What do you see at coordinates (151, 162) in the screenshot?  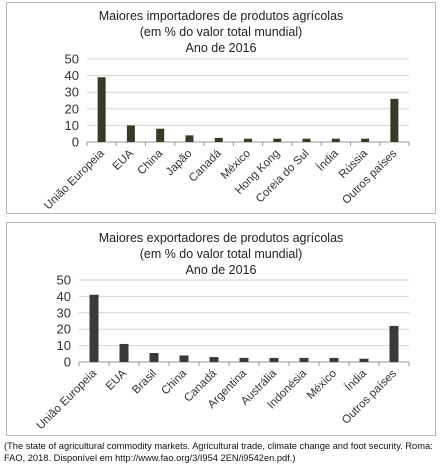 I see `x-tick-label: China` at bounding box center [151, 162].